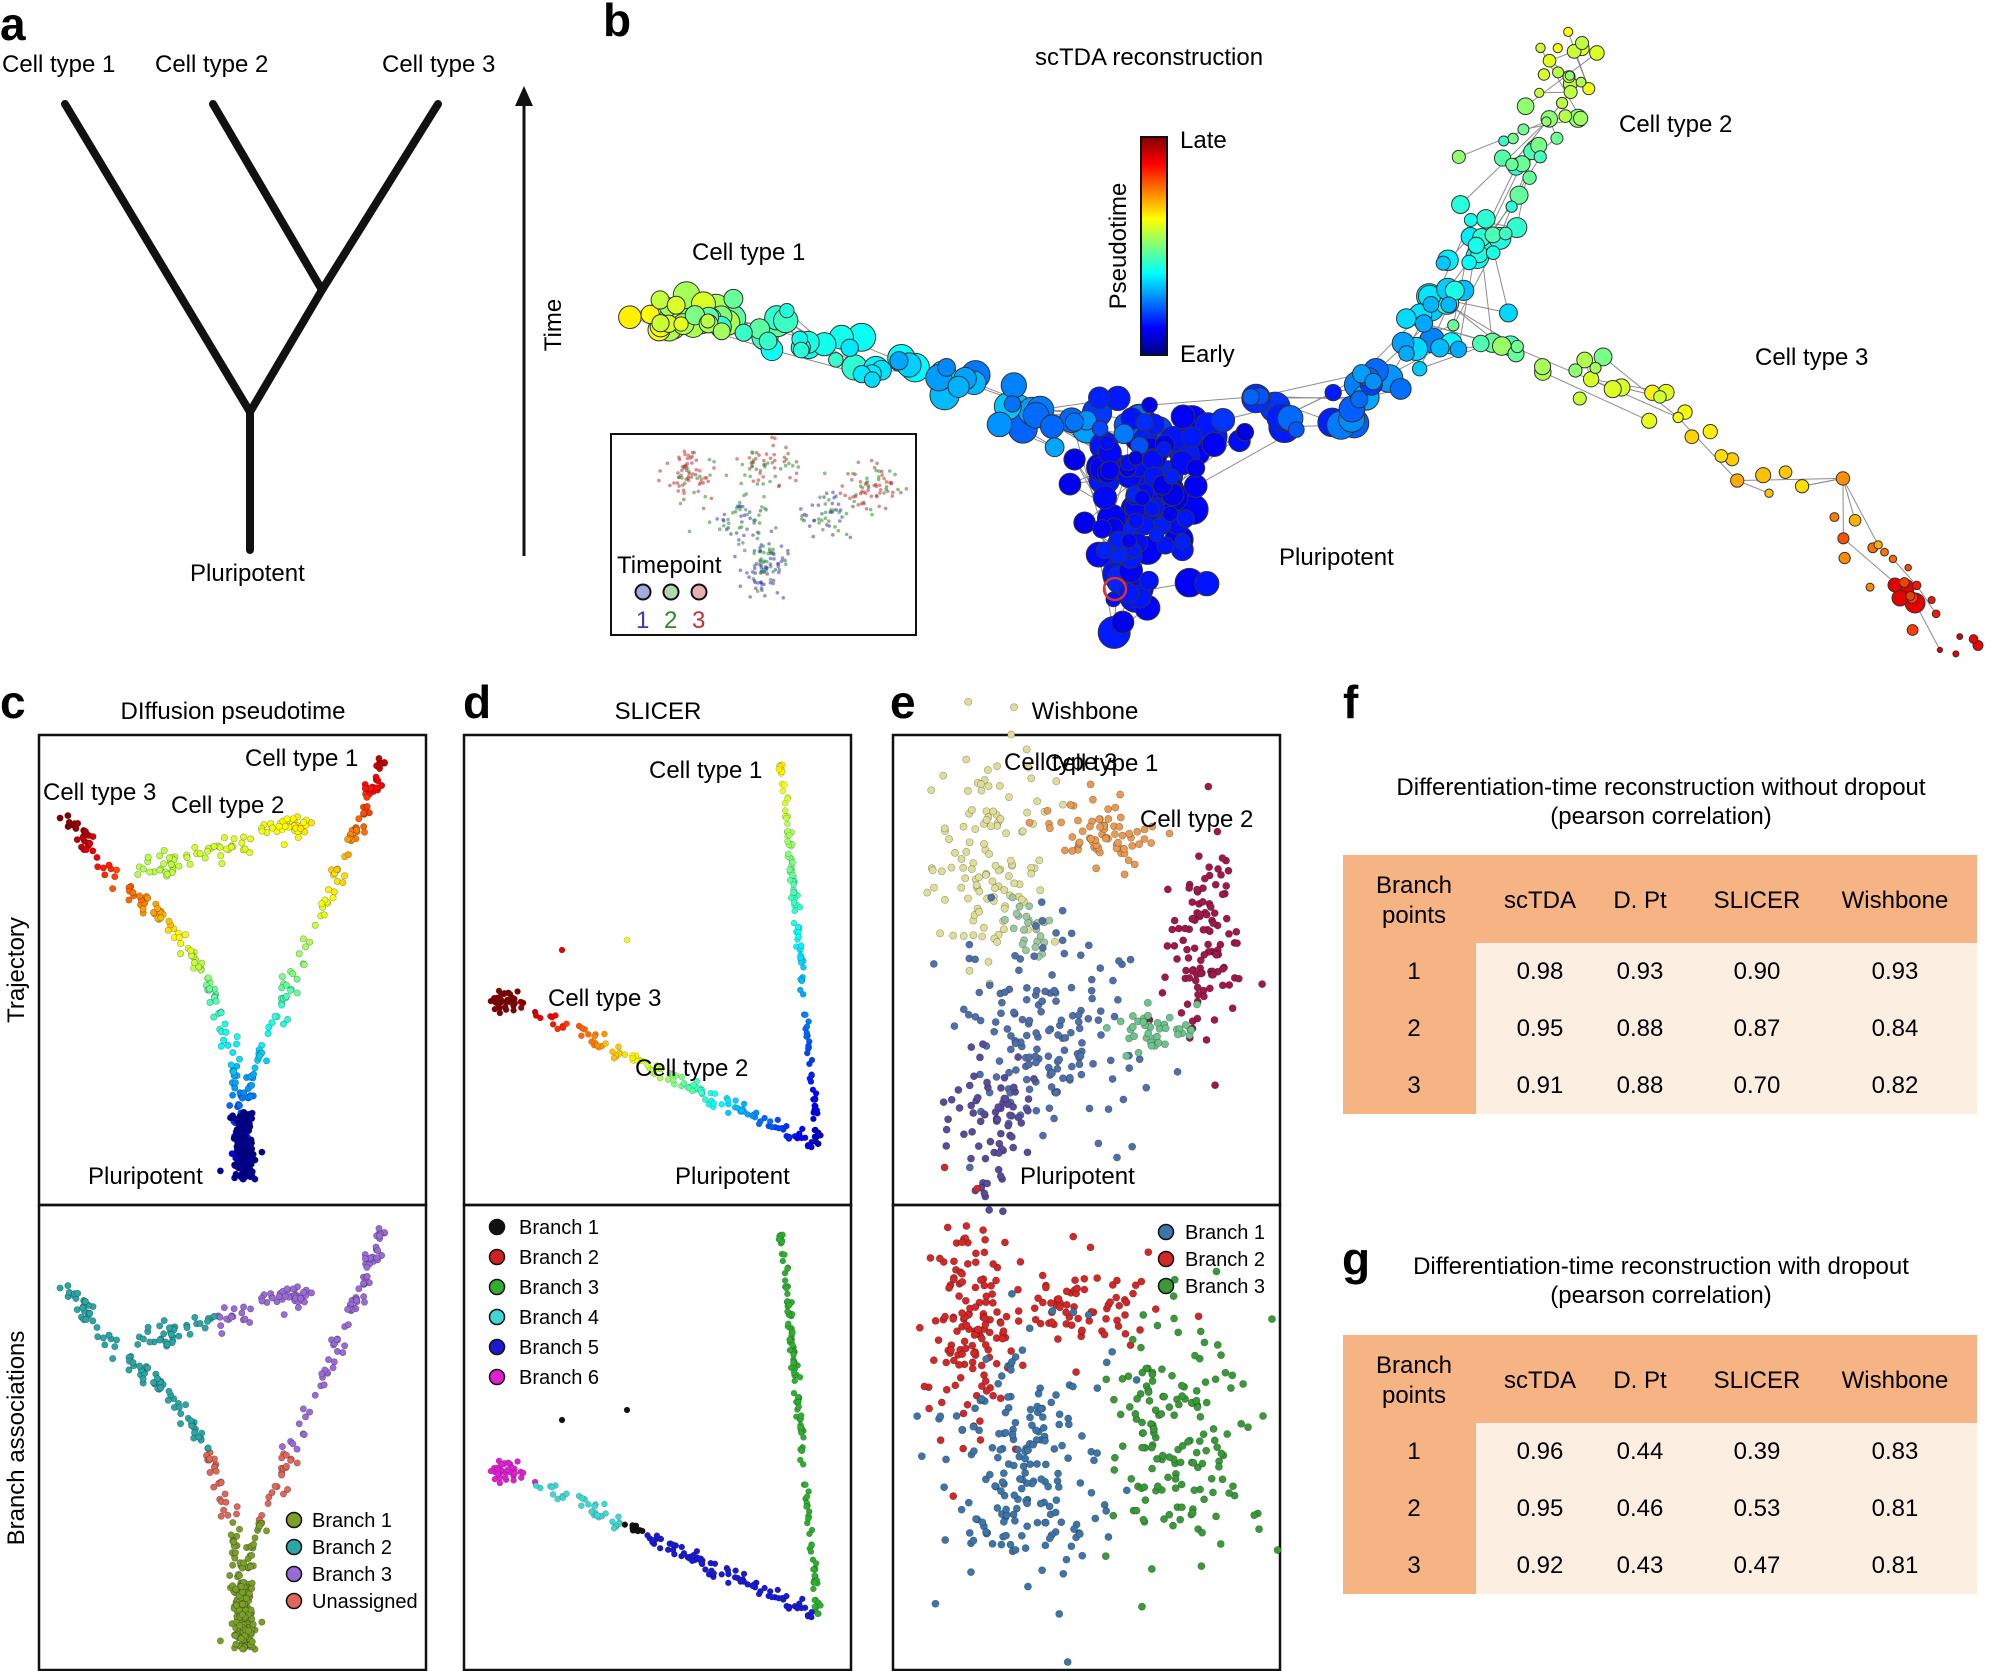  What do you see at coordinates (477, 702) in the screenshot?
I see `panel-d-letter: d` at bounding box center [477, 702].